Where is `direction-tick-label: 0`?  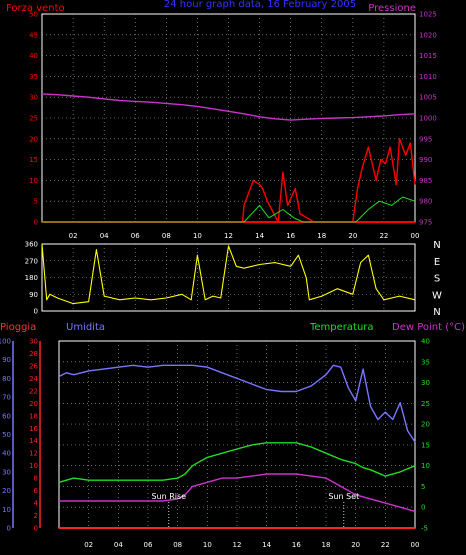 direction-tick-label: 0 is located at coordinates (36, 312).